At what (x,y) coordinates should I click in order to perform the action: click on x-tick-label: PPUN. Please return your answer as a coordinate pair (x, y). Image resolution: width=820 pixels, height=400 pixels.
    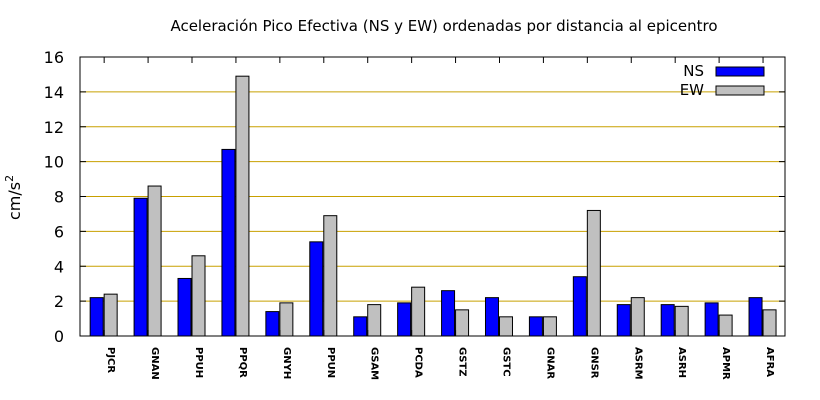
    Looking at the image, I should click on (330, 362).